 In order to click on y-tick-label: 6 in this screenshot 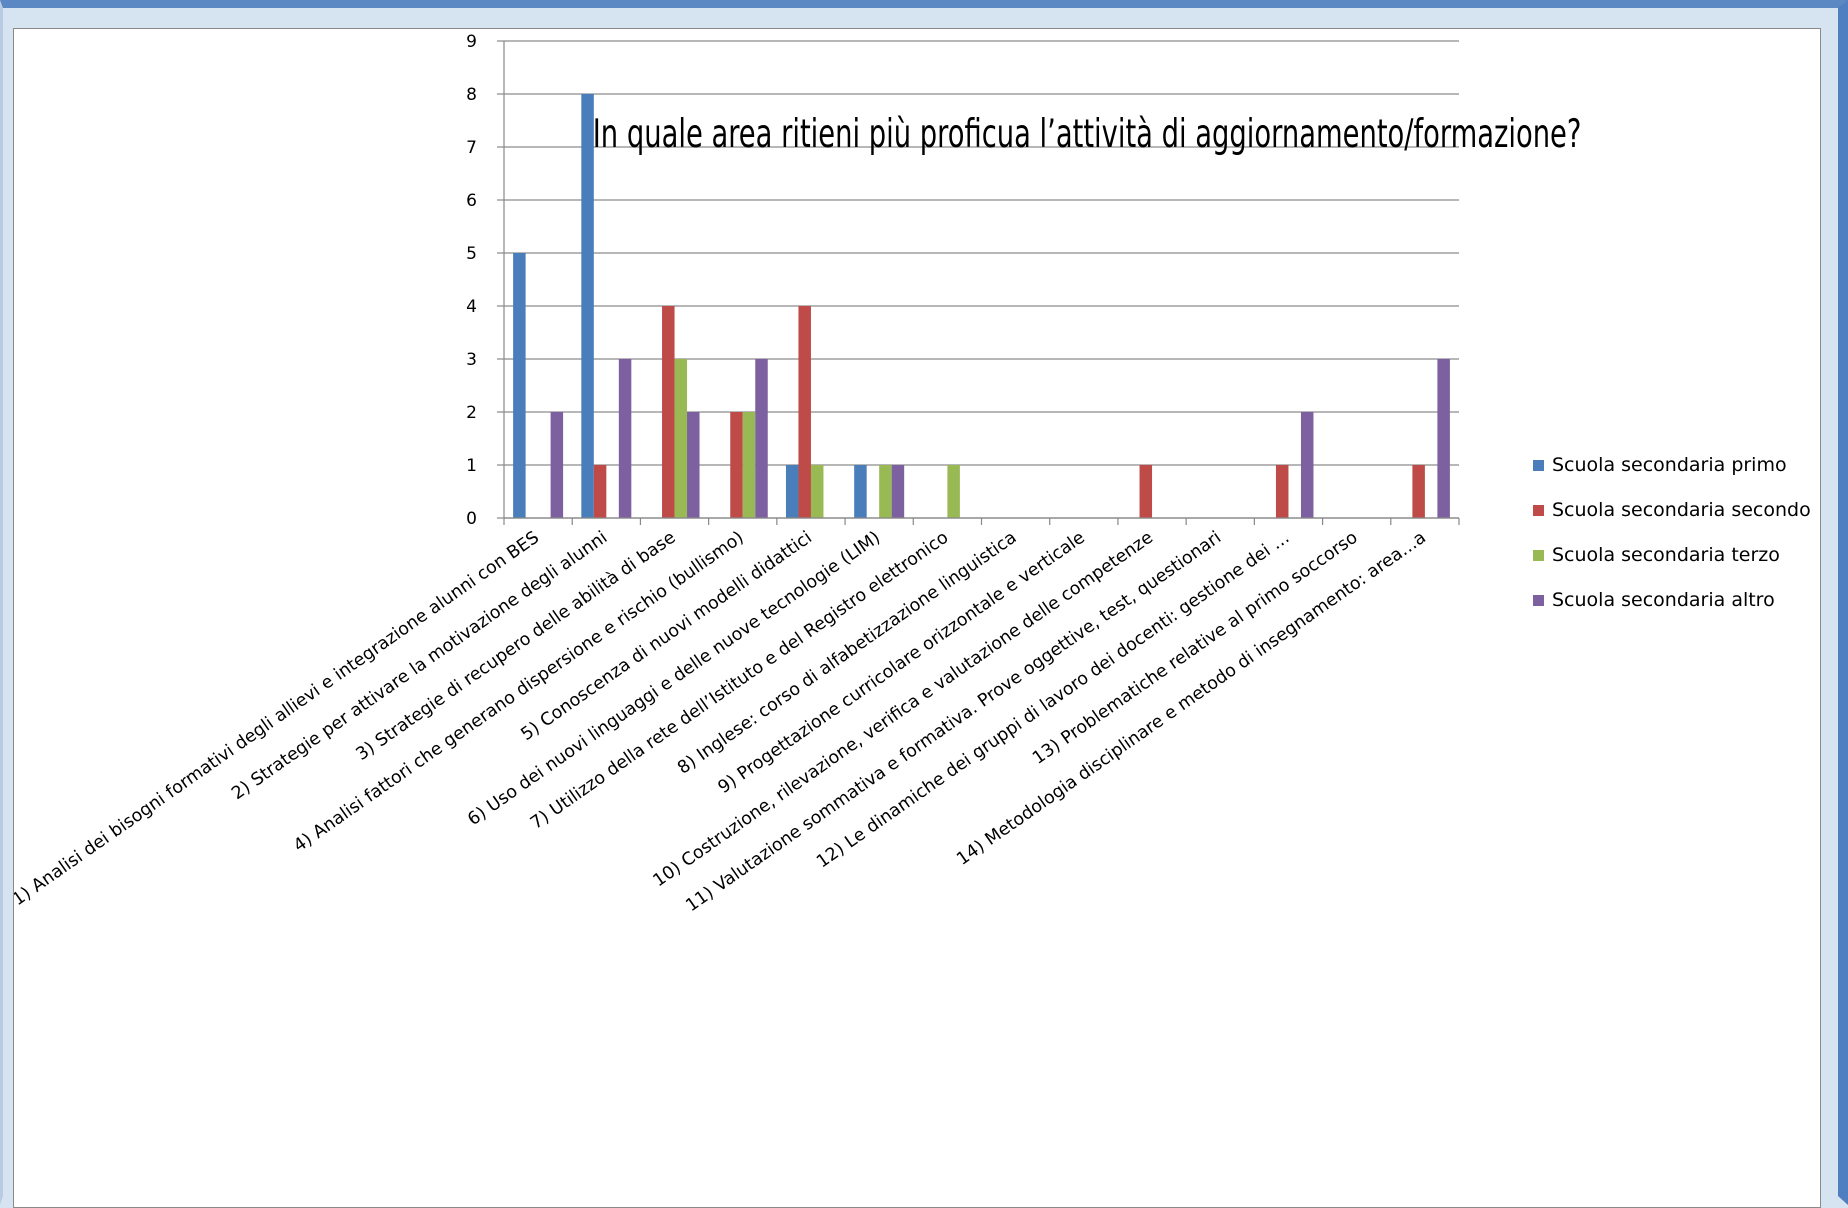, I will do `click(471, 201)`.